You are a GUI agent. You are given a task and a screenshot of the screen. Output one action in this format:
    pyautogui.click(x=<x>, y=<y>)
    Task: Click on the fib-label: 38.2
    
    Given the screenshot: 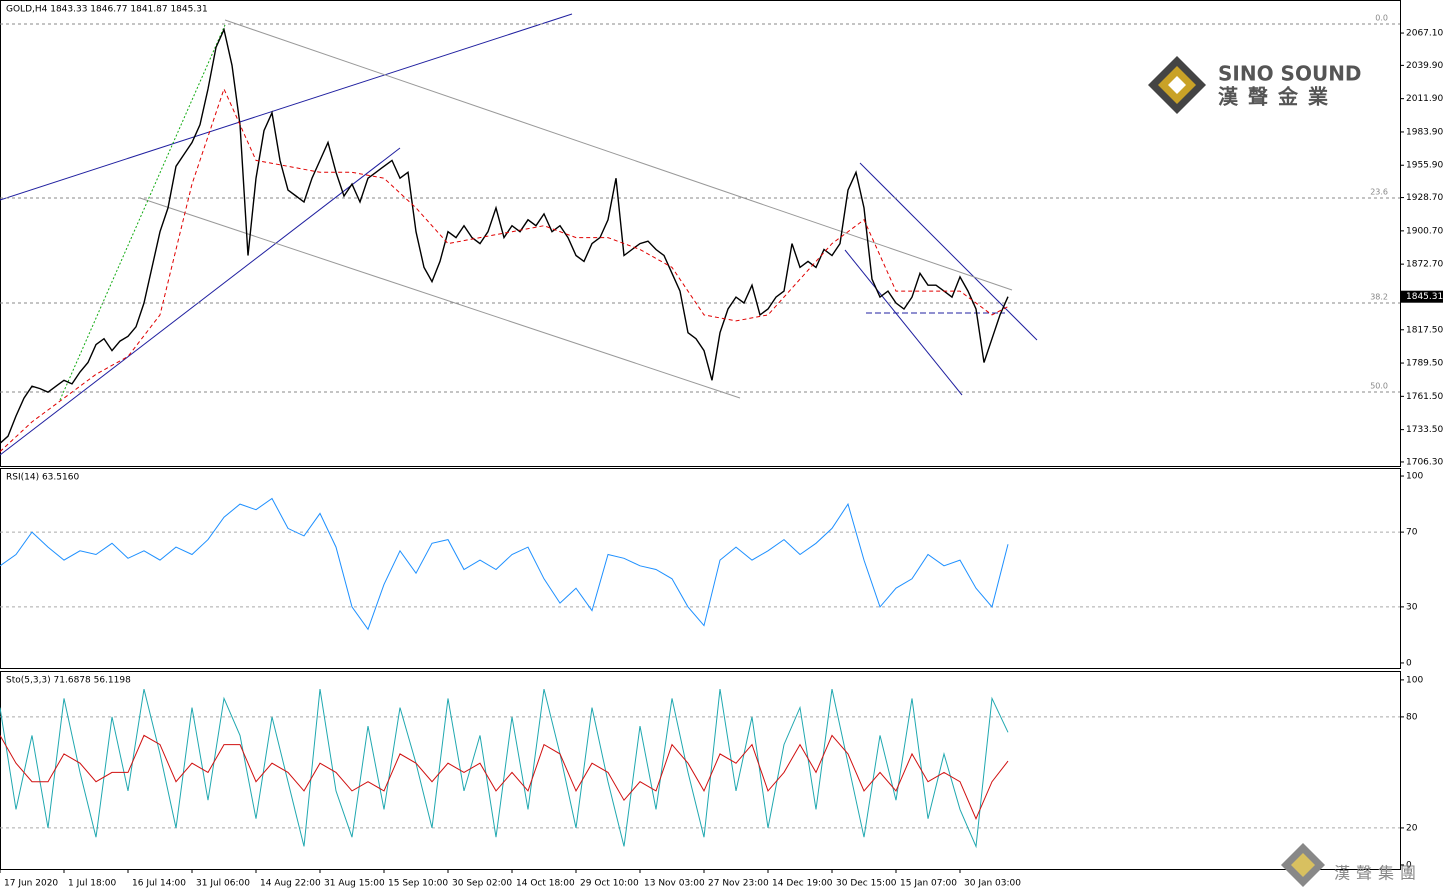 What is the action you would take?
    pyautogui.click(x=1379, y=297)
    